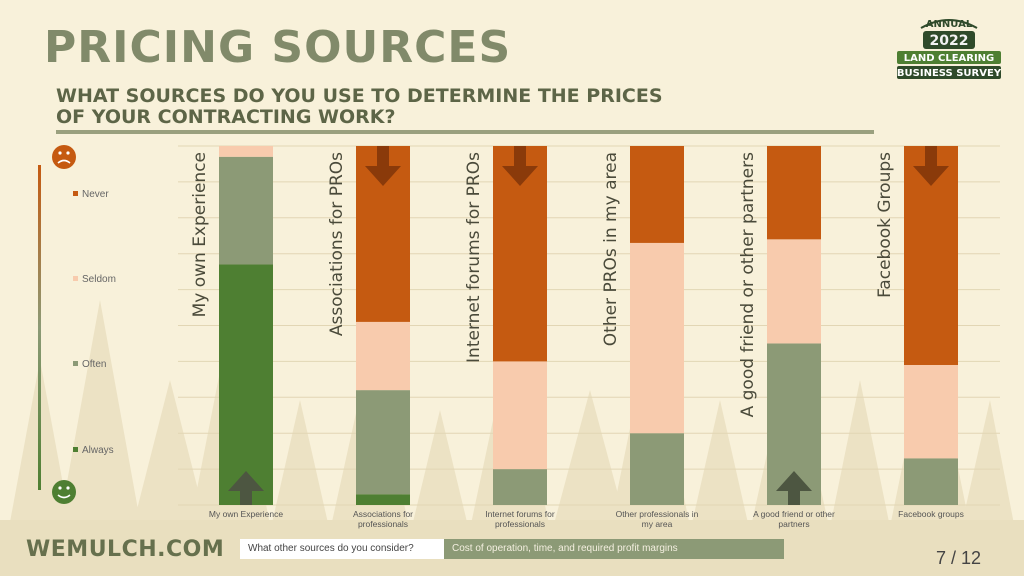 This screenshot has height=576, width=1024. What do you see at coordinates (75, 278) in the screenshot?
I see `legend-swatch-seldom` at bounding box center [75, 278].